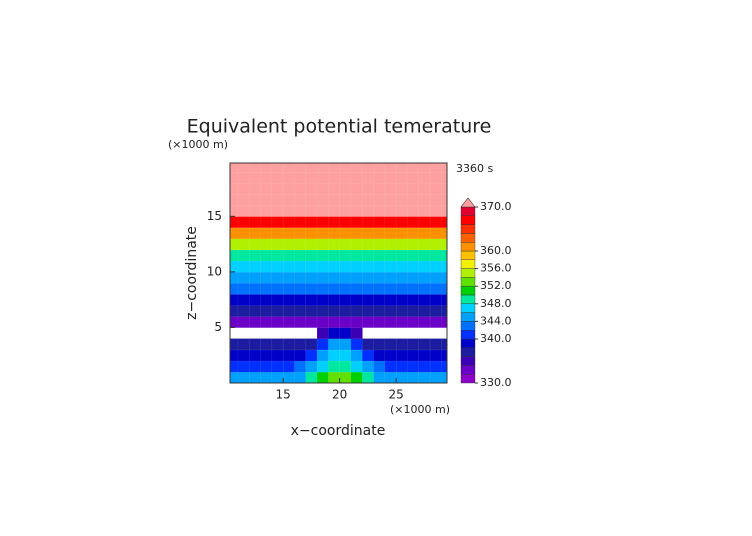  What do you see at coordinates (496, 285) in the screenshot?
I see `colorbar-tick-label: 352.0` at bounding box center [496, 285].